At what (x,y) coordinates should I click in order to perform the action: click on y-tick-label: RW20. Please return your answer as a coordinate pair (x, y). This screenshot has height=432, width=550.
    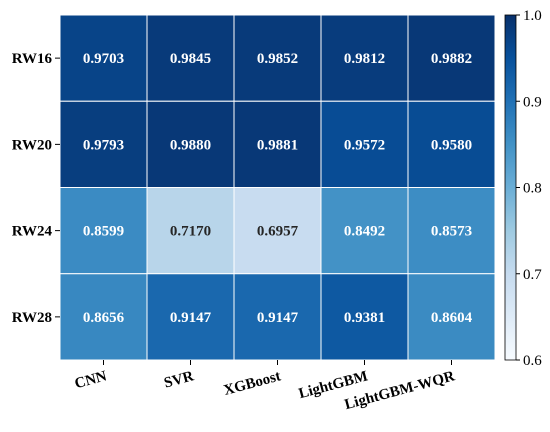
    Looking at the image, I should click on (32, 145).